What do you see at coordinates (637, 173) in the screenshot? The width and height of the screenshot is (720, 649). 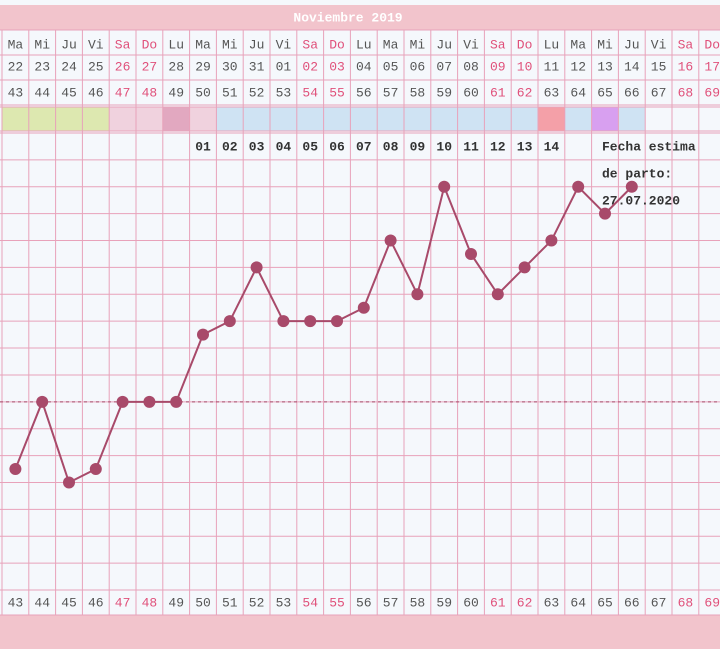 I see `due-date-note: de parto:` at bounding box center [637, 173].